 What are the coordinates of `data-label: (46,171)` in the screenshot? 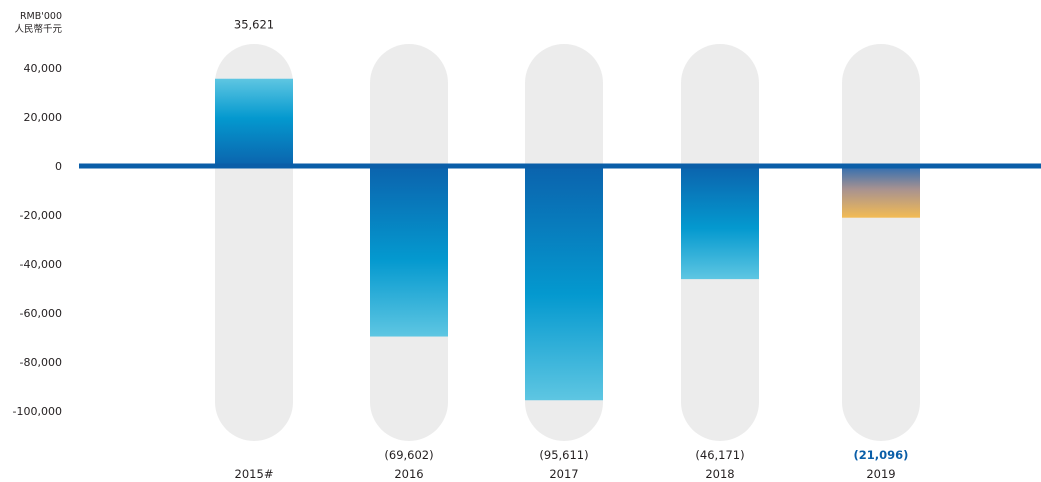 It's located at (719, 455).